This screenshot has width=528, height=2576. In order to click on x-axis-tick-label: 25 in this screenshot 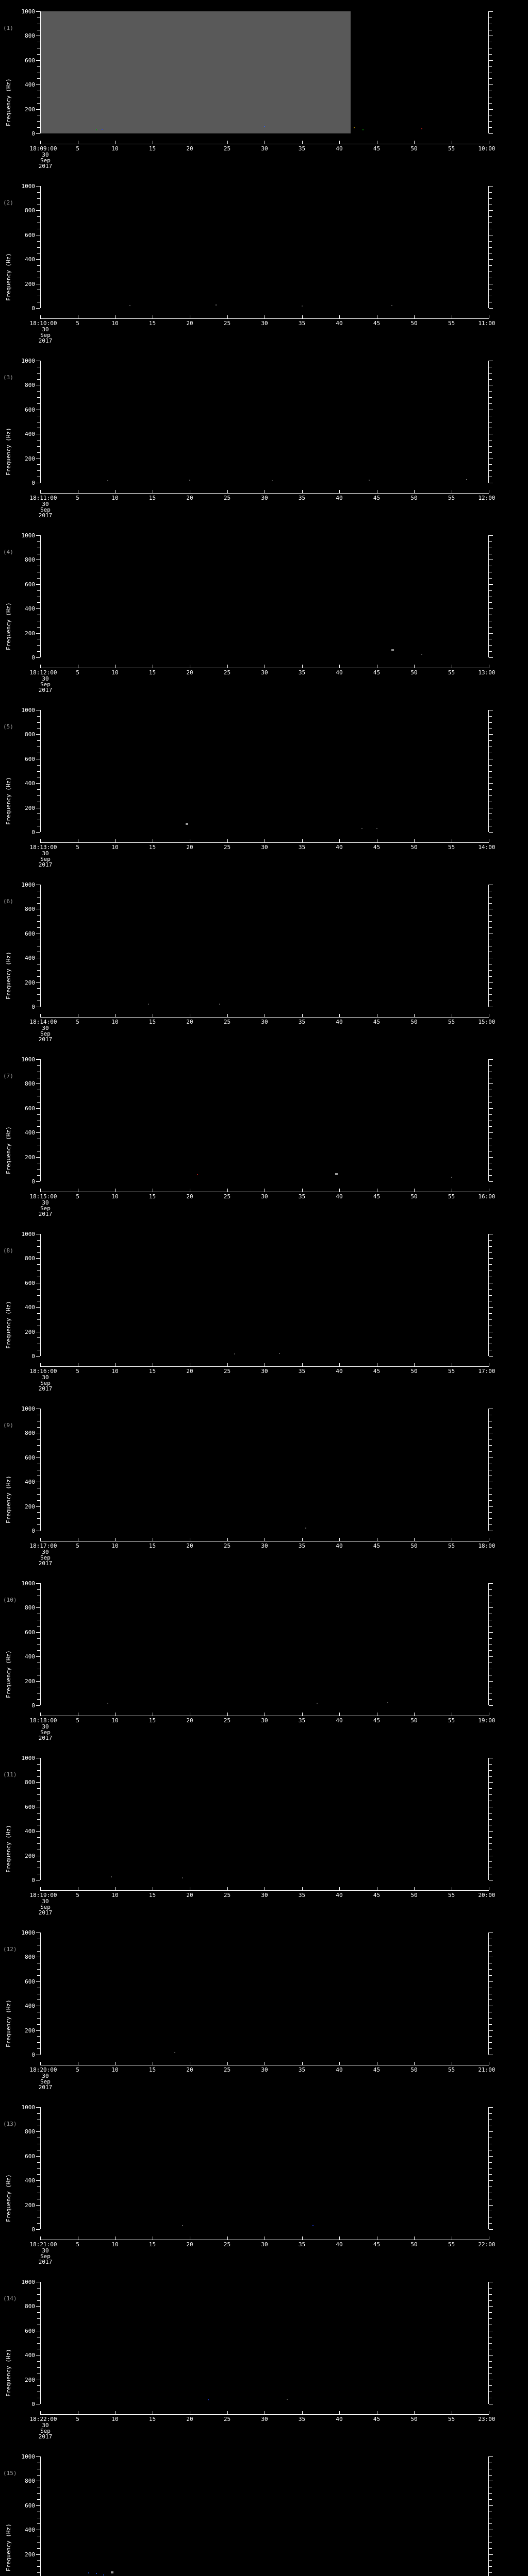, I will do `click(227, 1022)`.